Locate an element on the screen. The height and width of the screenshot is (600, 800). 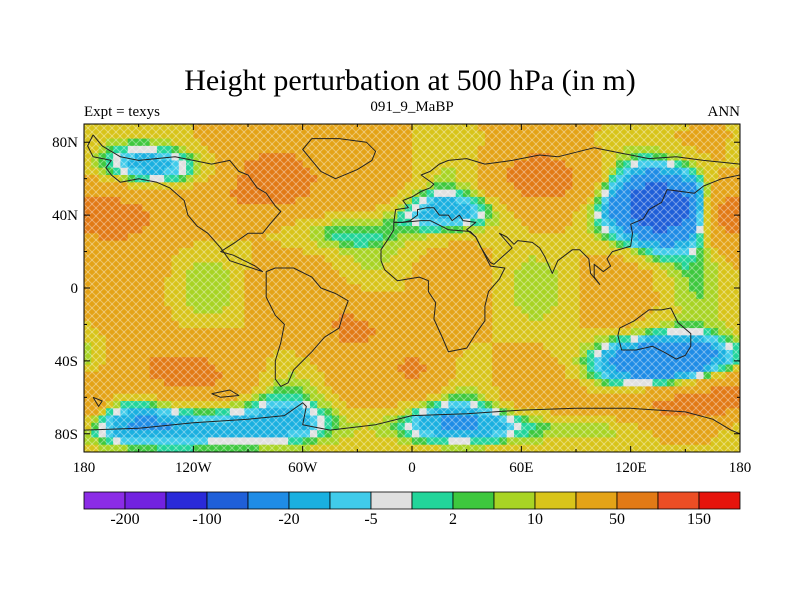
y-tick-label: 40N is located at coordinates (65, 216).